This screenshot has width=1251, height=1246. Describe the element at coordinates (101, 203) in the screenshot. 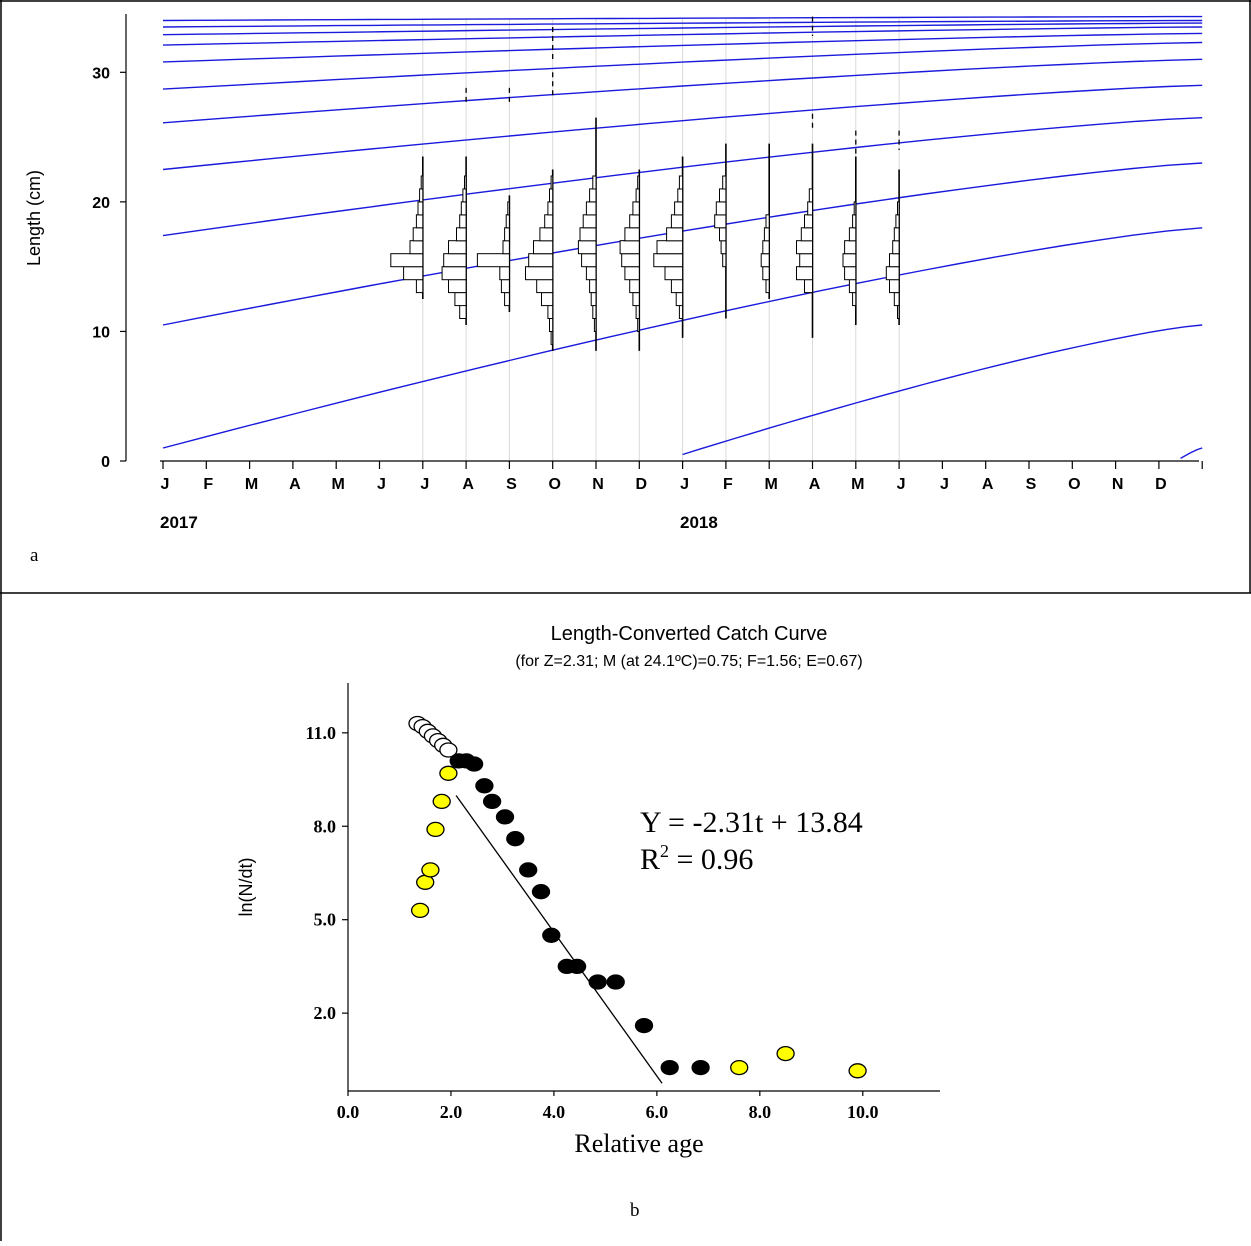

I see `a-y-tick-label: 20` at that location.